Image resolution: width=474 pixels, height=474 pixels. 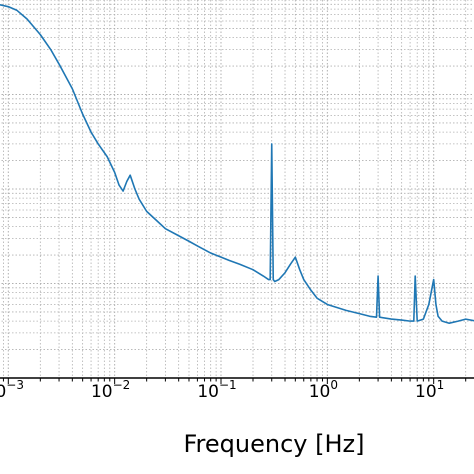 I want to click on x-tick-label: 10⁻¹, so click(x=216, y=390).